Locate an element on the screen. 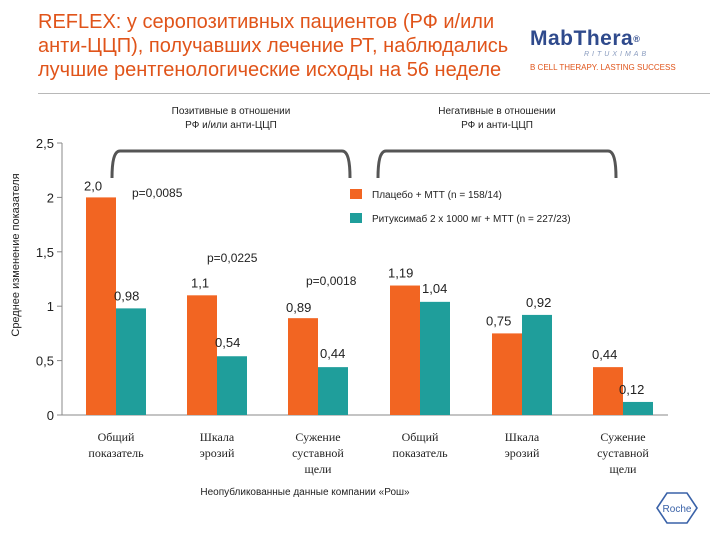 The height and width of the screenshot is (540, 720). group-title-1-1: РФ и анти-ЦЦП is located at coordinates (497, 125).